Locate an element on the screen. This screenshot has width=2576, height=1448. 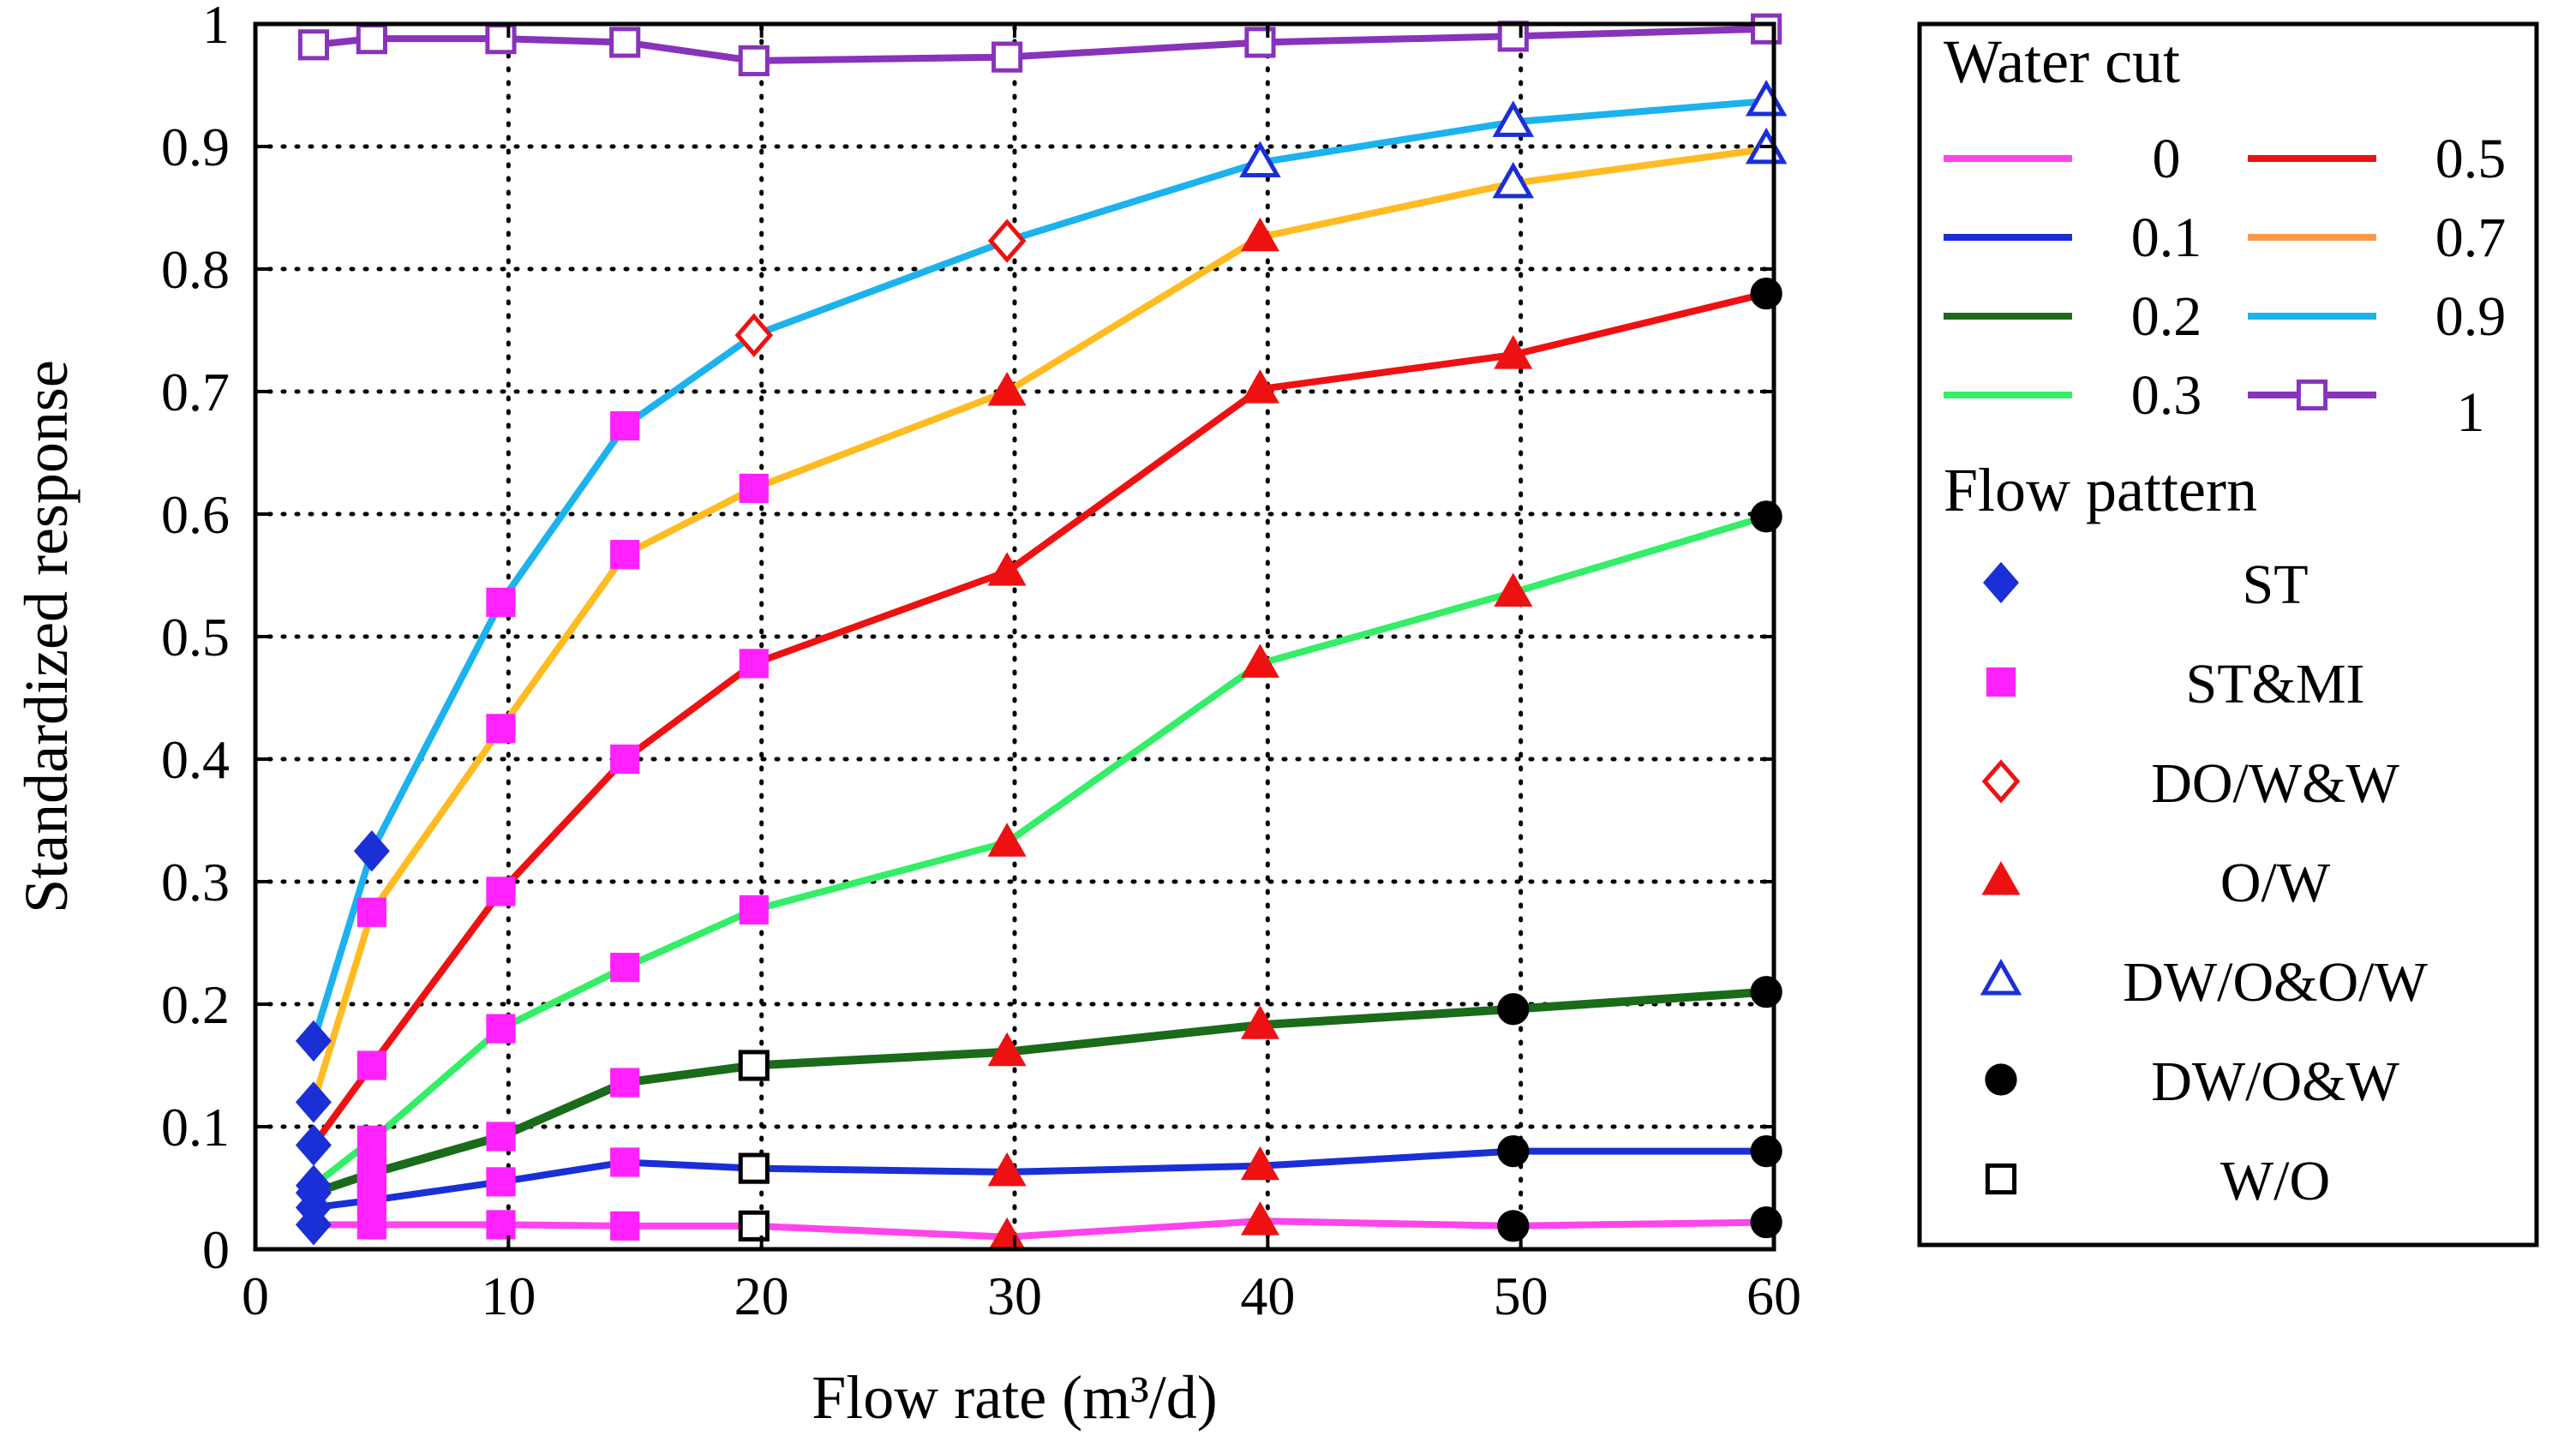
legend-label-0_2: 0.2 is located at coordinates (2166, 316).